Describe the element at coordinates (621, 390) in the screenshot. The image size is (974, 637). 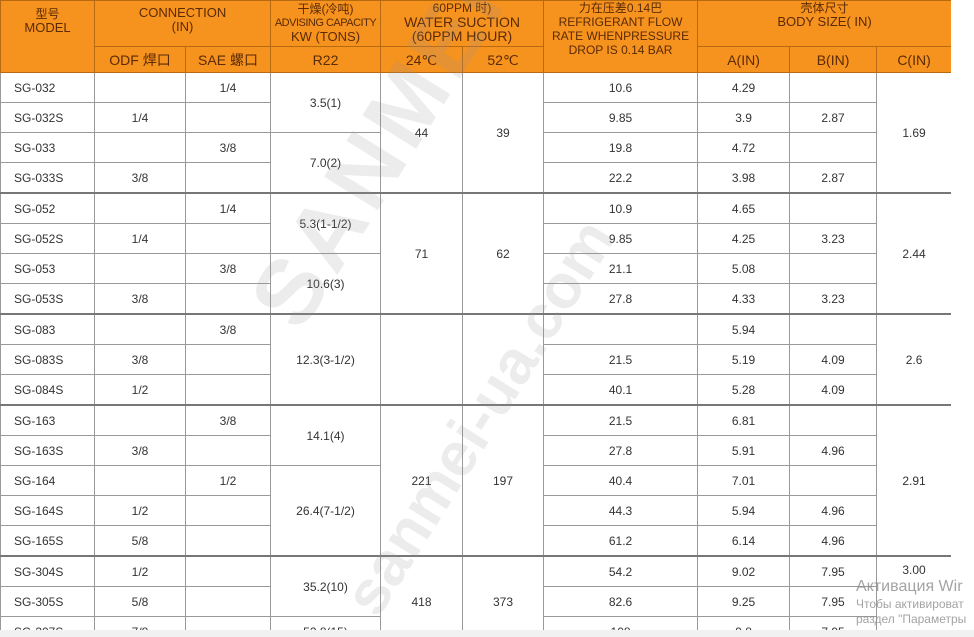
I see `flow-cell: 40.1` at that location.